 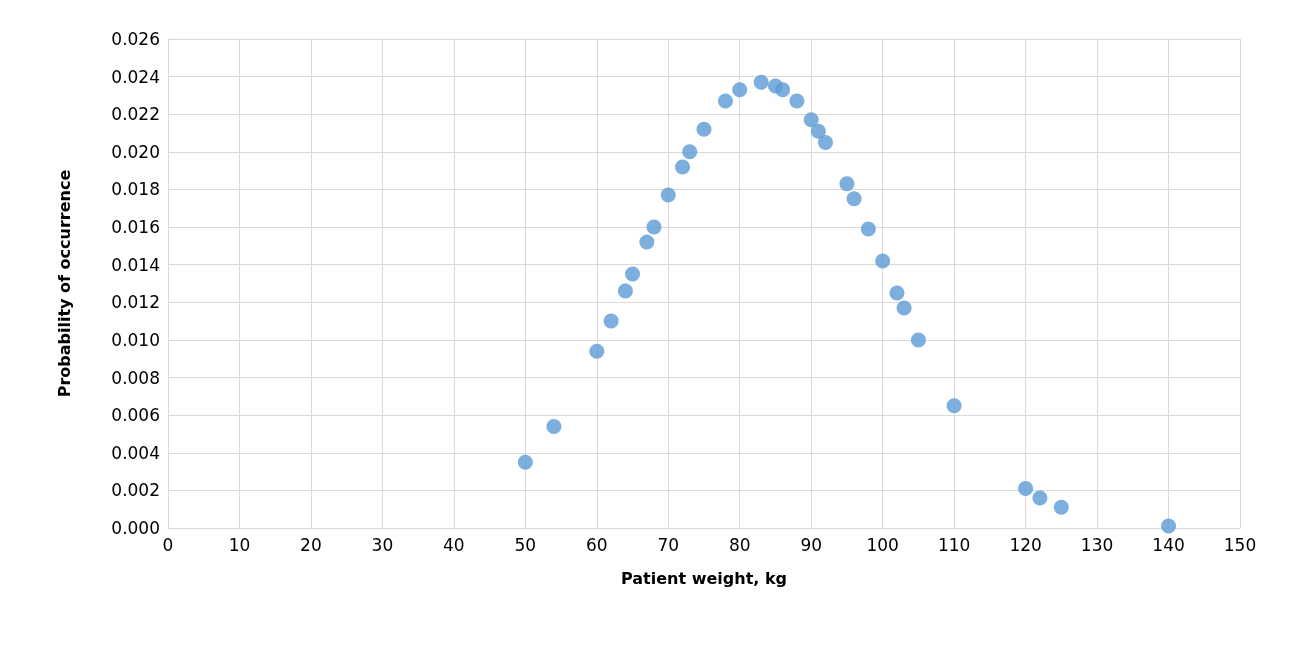 I want to click on x-tick-label: 20, so click(x=311, y=544).